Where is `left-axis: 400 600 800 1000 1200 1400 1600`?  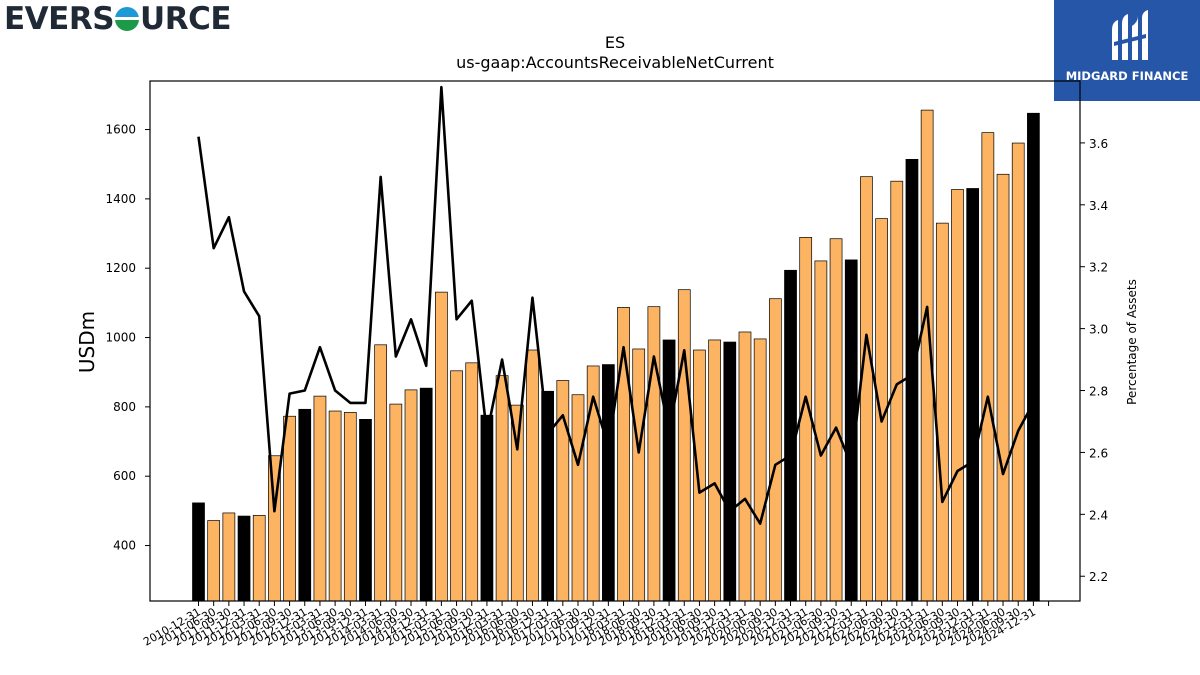 left-axis: 400 600 800 1000 1200 1400 1600 is located at coordinates (127, 338).